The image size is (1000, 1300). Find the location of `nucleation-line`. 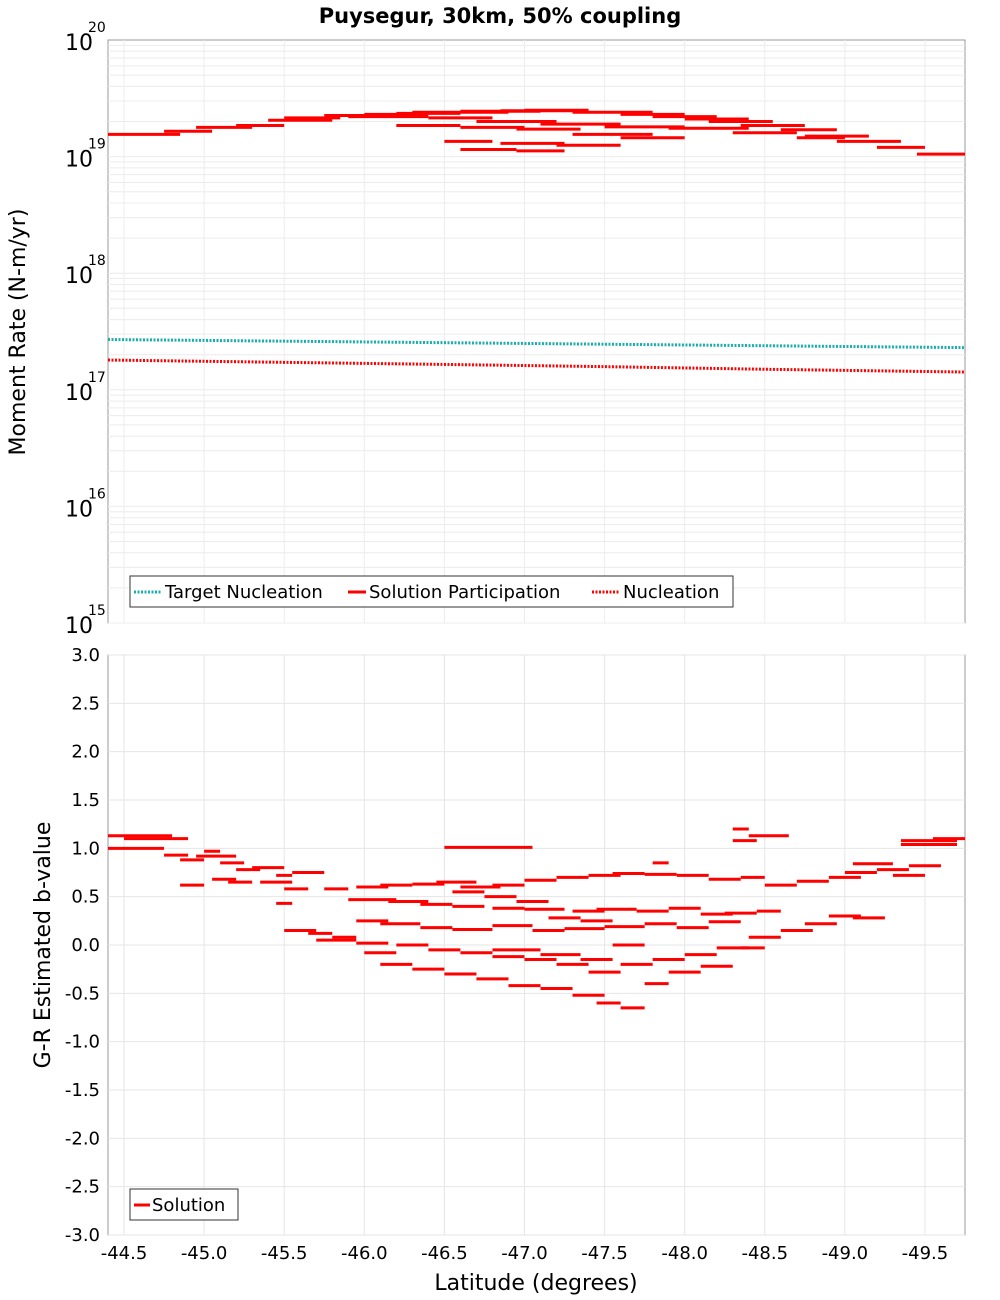

nucleation-line is located at coordinates (536, 366).